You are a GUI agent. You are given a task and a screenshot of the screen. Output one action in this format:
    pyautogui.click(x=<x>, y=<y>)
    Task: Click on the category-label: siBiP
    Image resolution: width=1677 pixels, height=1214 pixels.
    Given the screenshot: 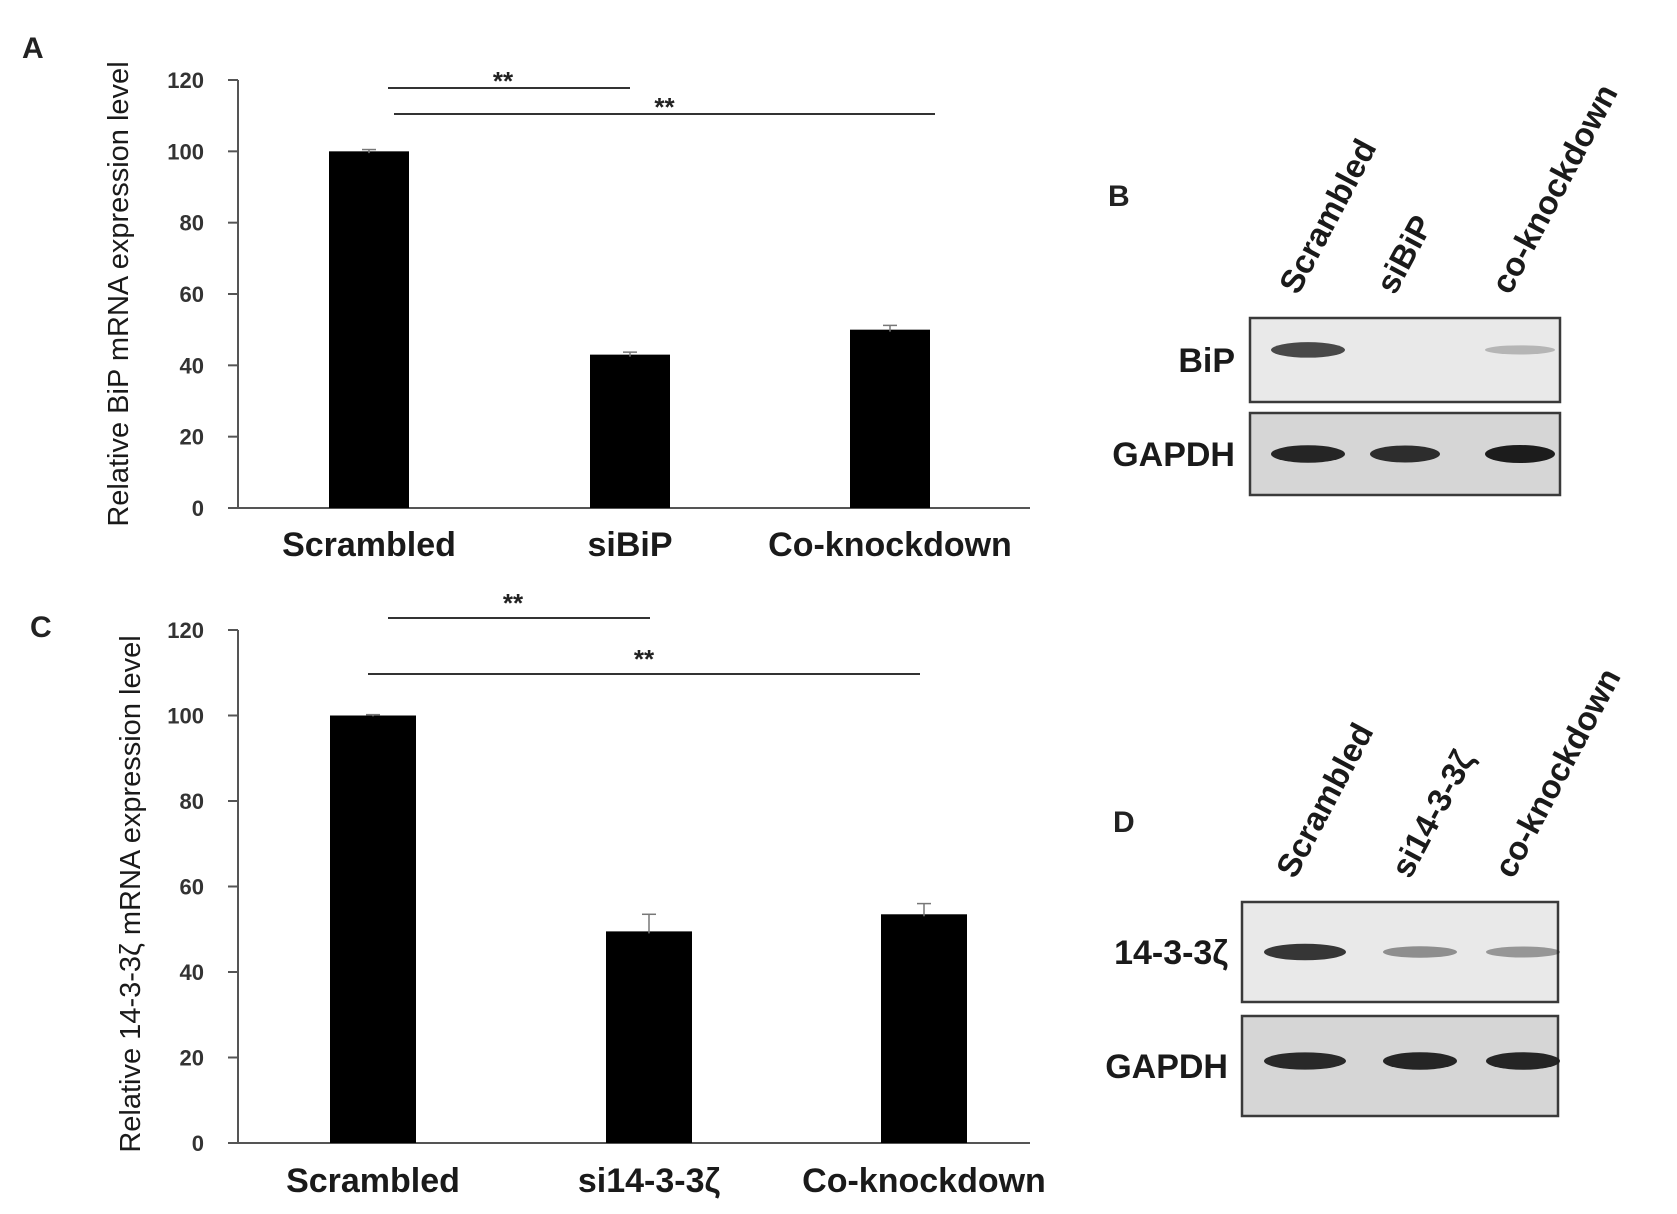 What is the action you would take?
    pyautogui.click(x=629, y=545)
    